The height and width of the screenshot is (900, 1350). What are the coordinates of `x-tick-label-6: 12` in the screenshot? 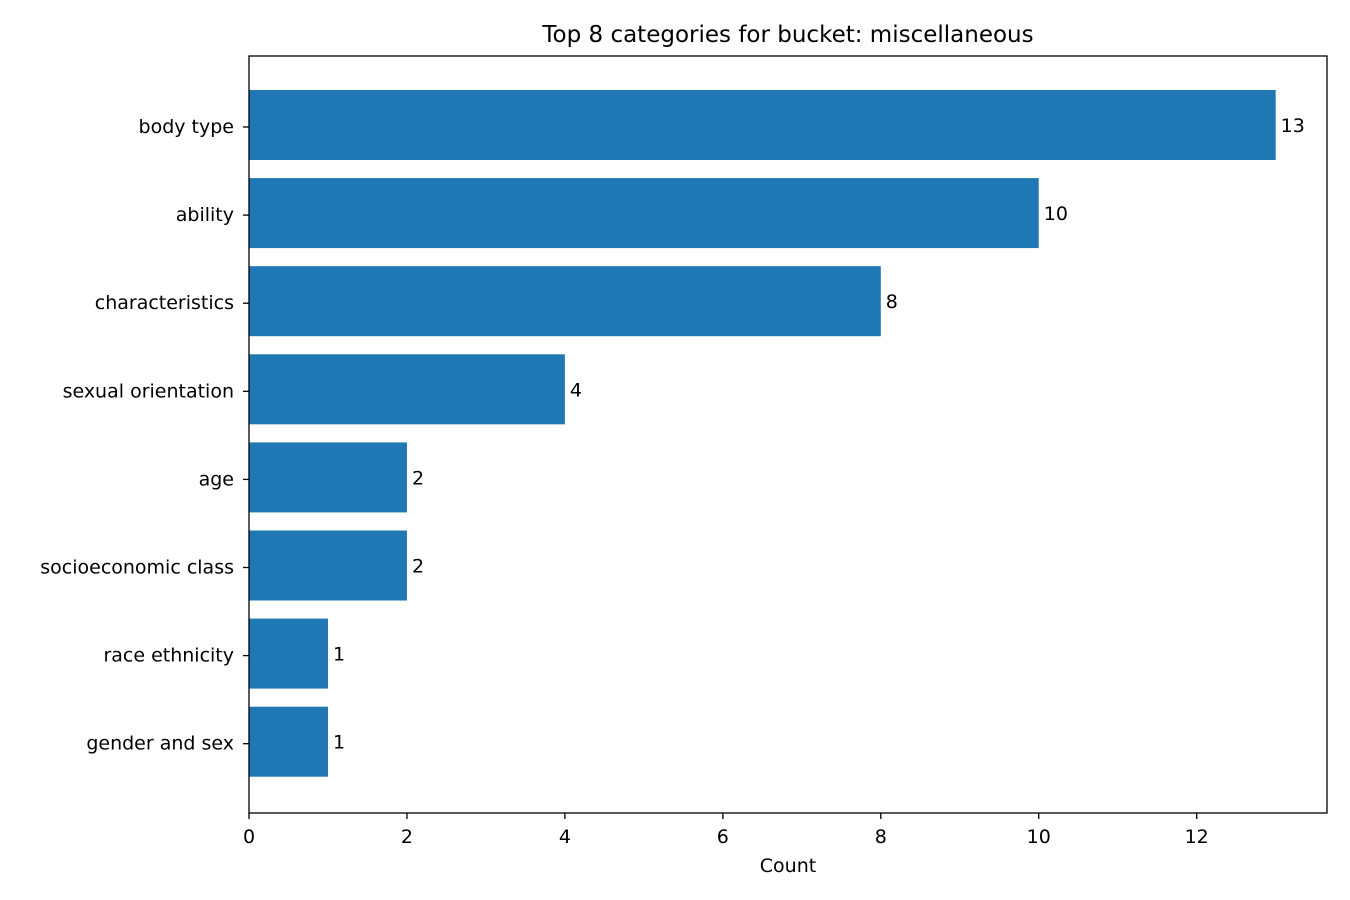 It's located at (1197, 837).